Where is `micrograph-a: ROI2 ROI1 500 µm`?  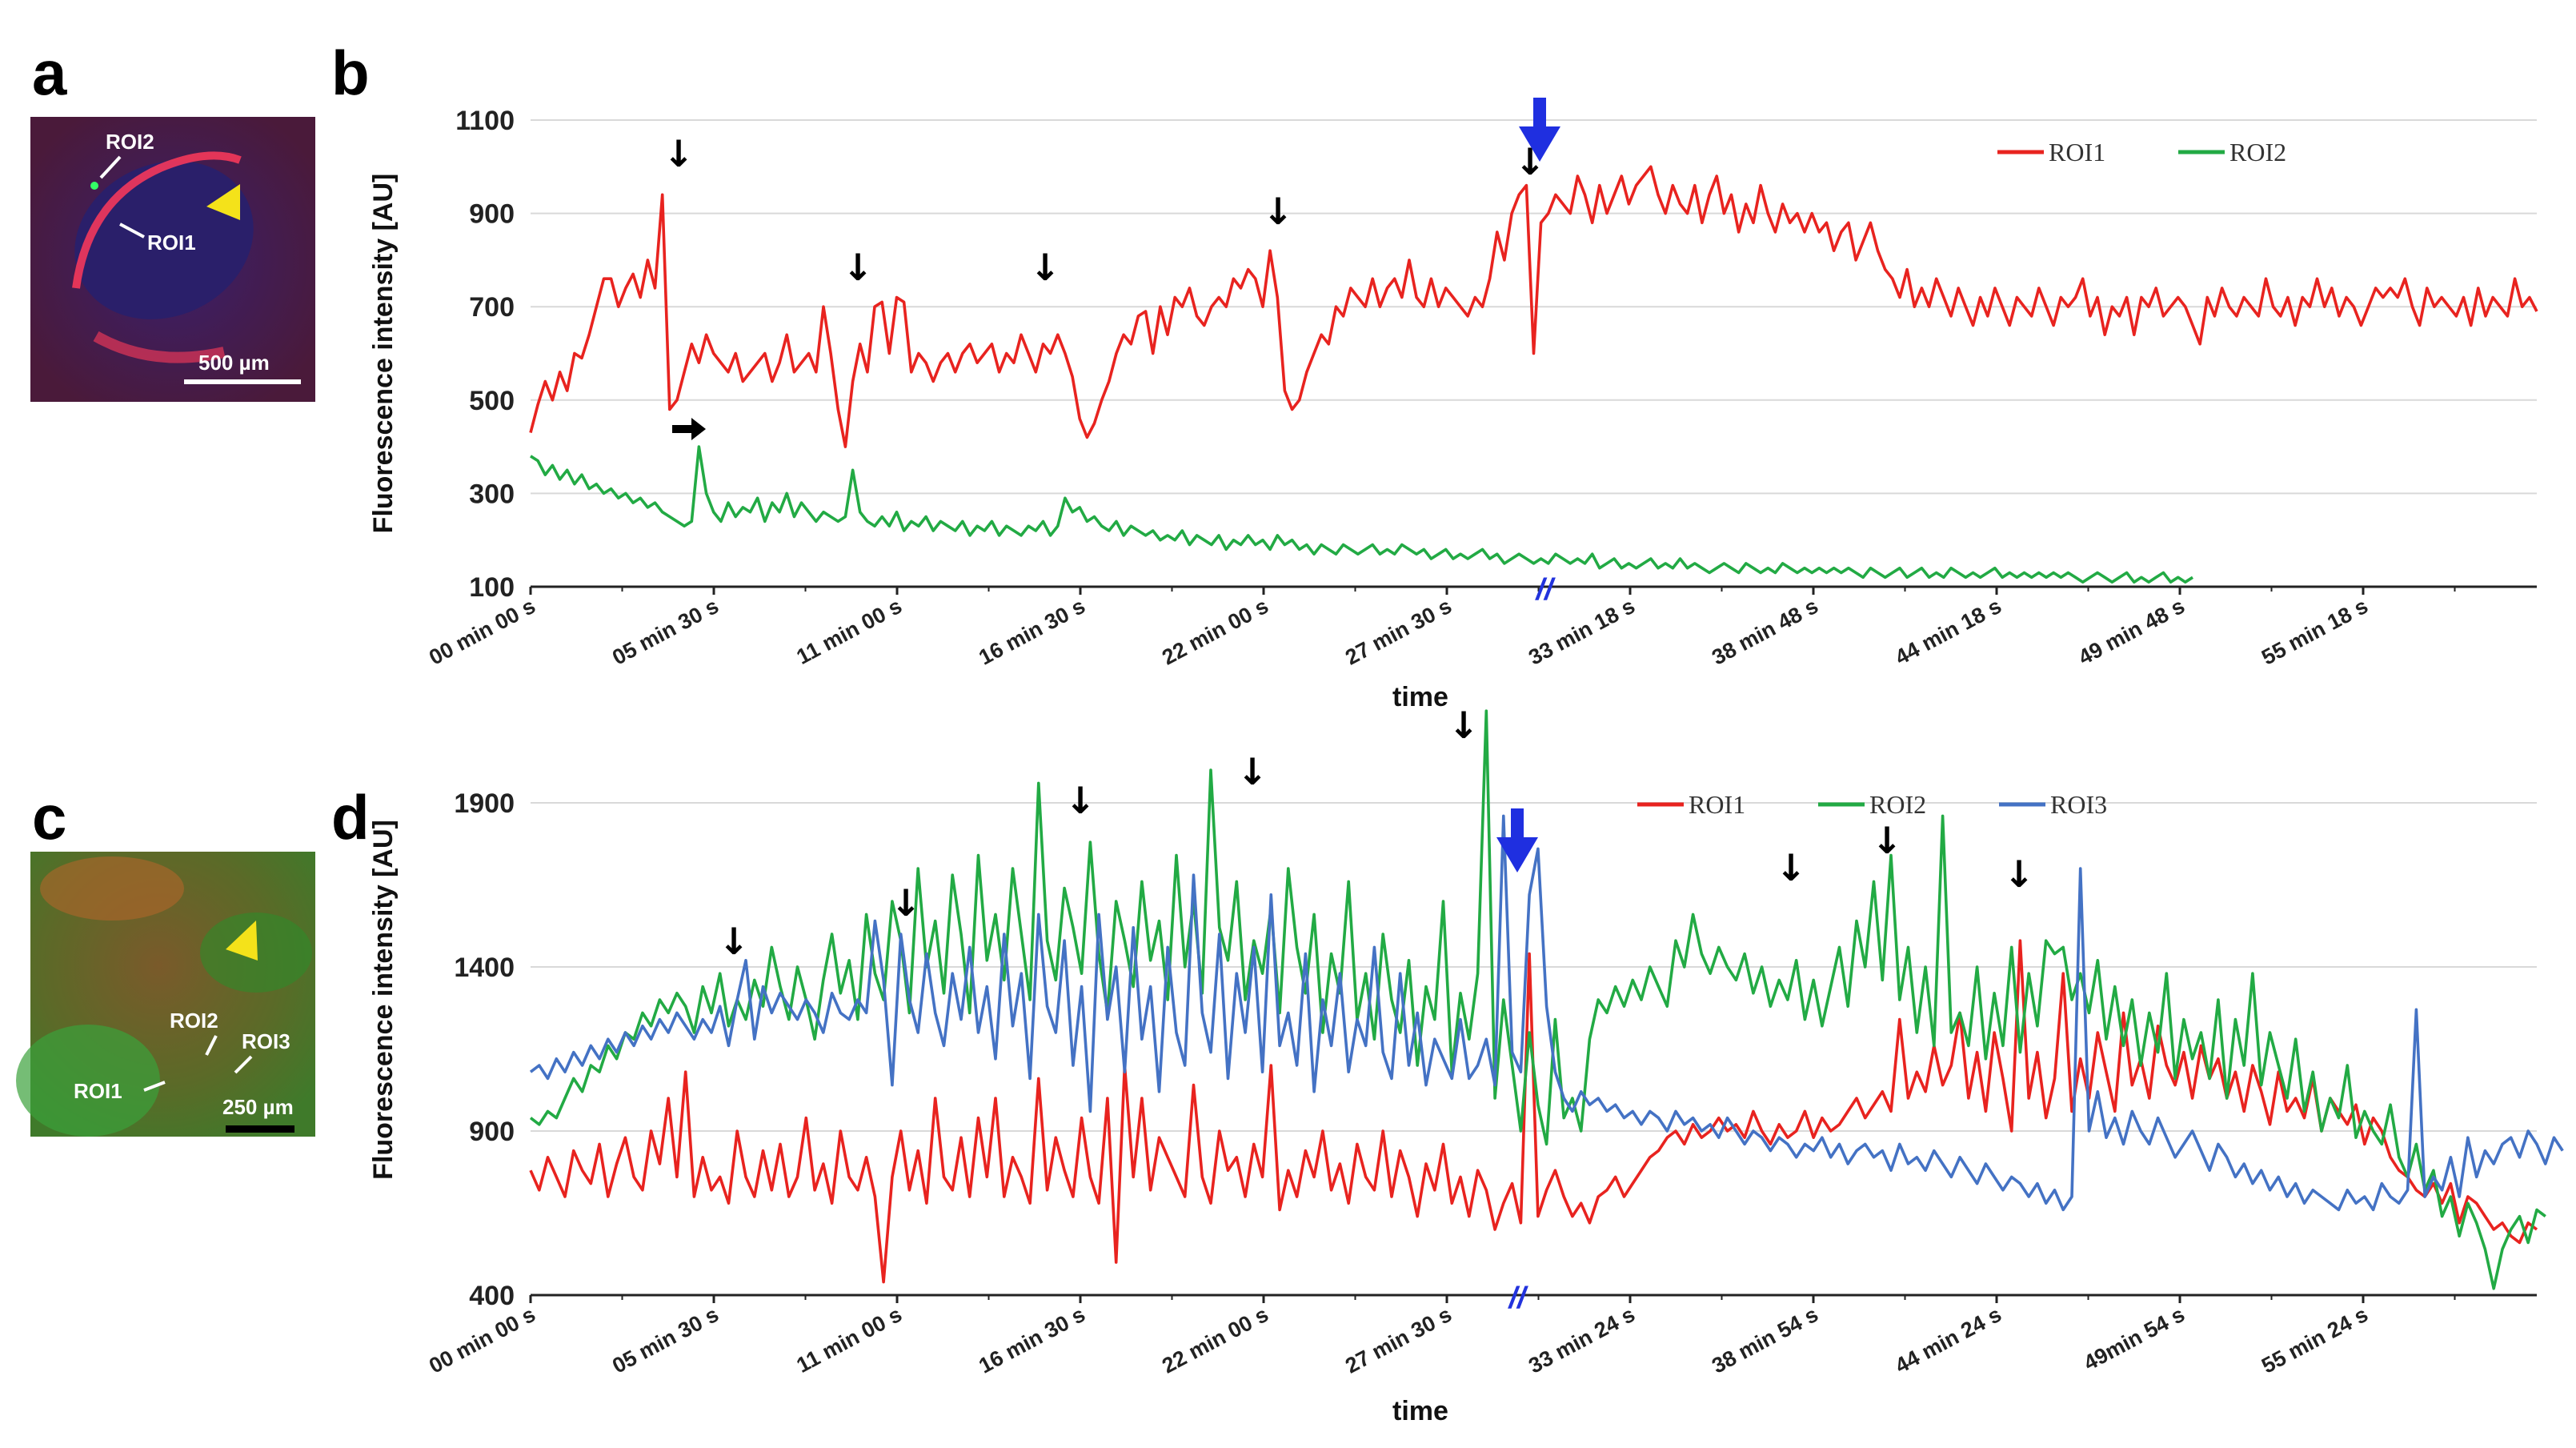
micrograph-a: ROI2 ROI1 500 µm is located at coordinates (172, 259).